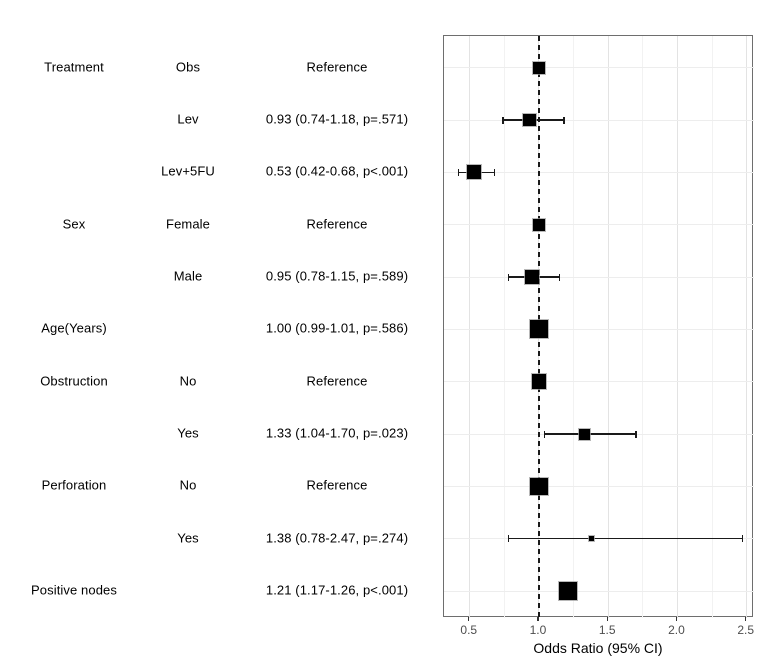 Image resolution: width=768 pixels, height=672 pixels. I want to click on row-estimate-label: 1.33 (1.04-1.70, p=.023), so click(337, 433).